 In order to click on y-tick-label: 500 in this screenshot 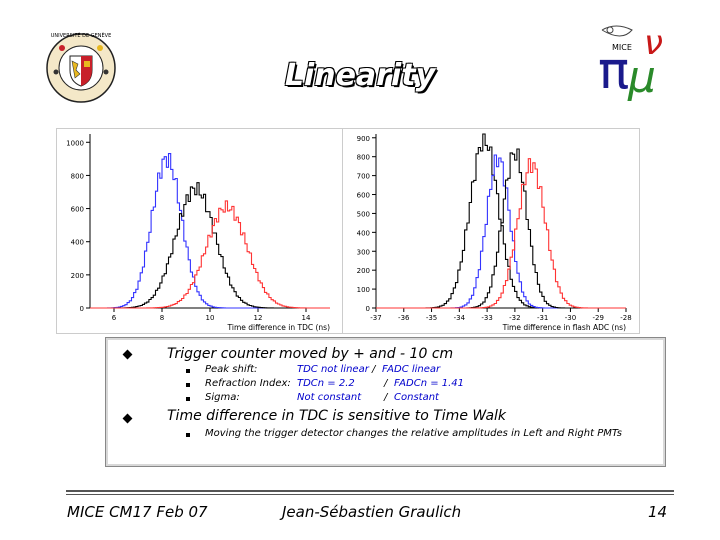, I will do `click(363, 214)`.